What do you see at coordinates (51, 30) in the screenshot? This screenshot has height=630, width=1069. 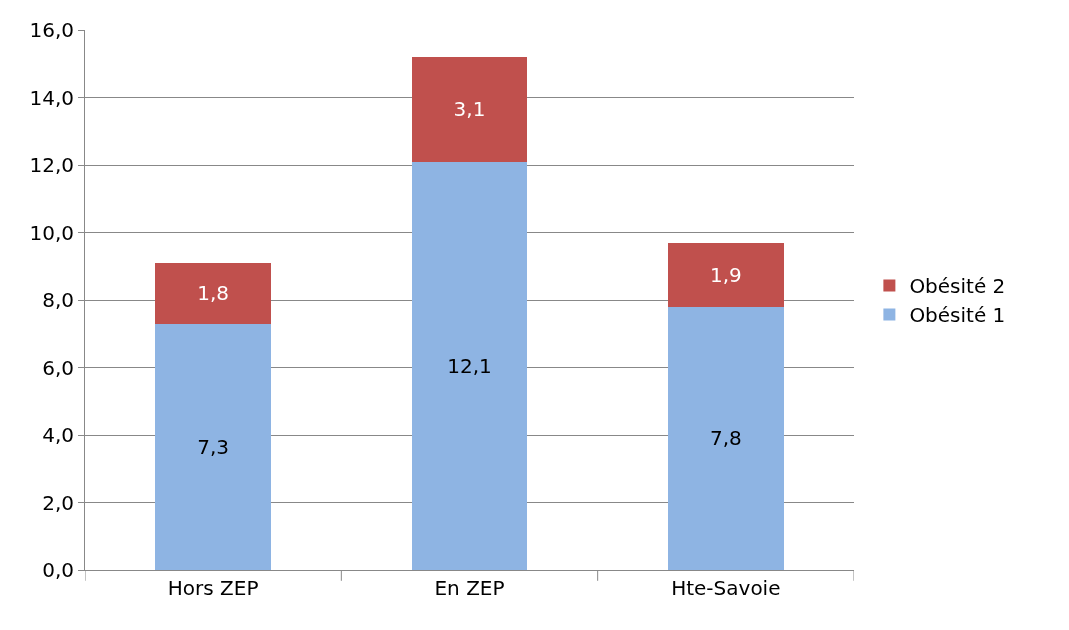 I see `y-tick-label: 16,0` at bounding box center [51, 30].